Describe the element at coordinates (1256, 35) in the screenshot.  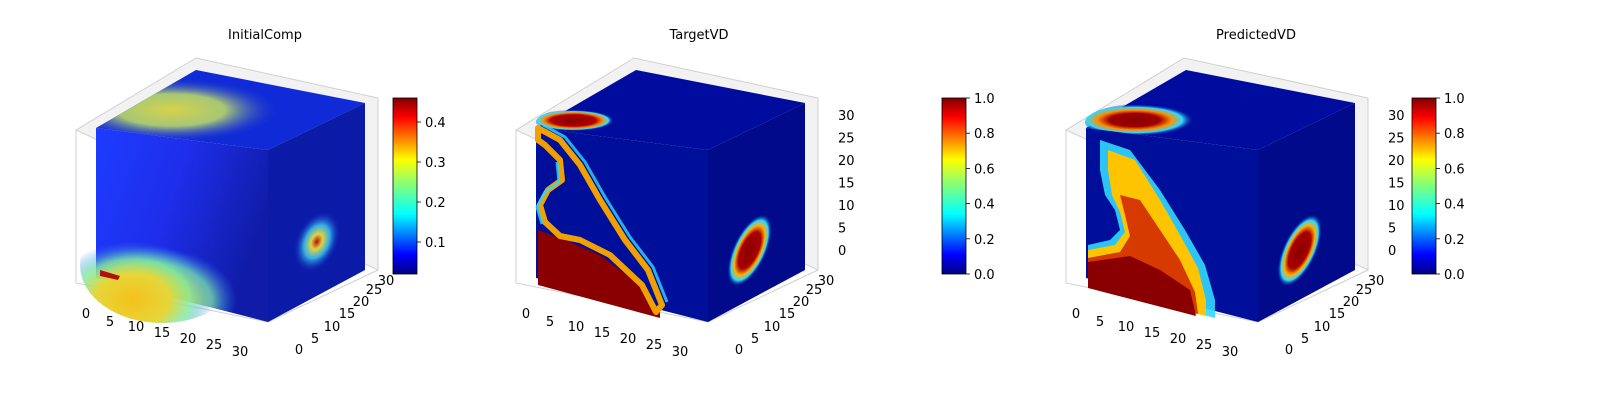
I see `chart-title: PredictedVD` at that location.